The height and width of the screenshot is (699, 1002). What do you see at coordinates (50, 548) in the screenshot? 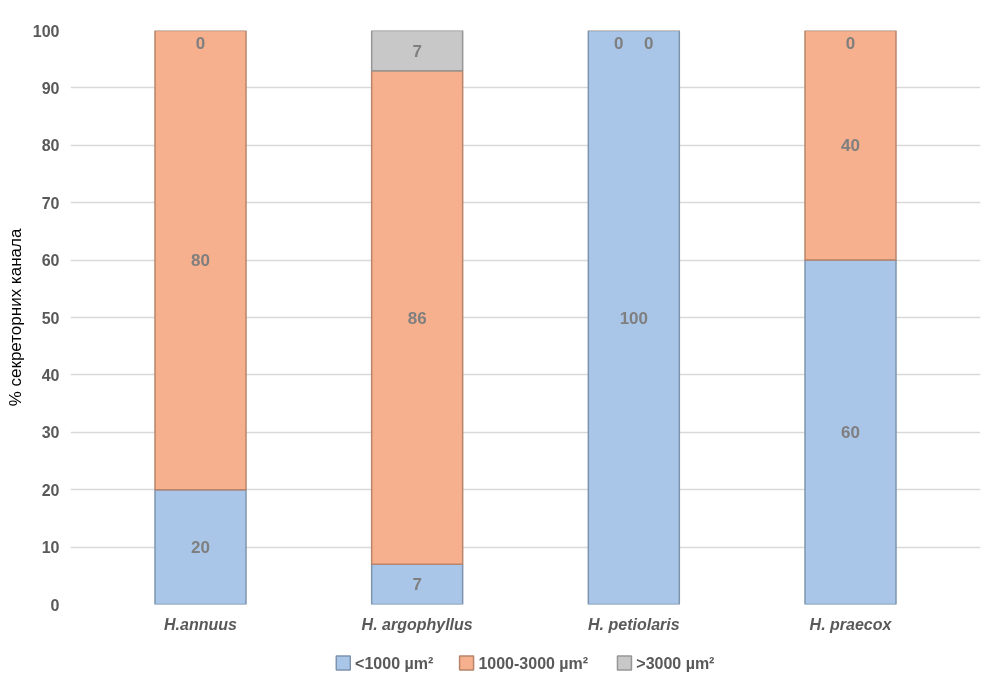
I see `y-tick-label: 10` at bounding box center [50, 548].